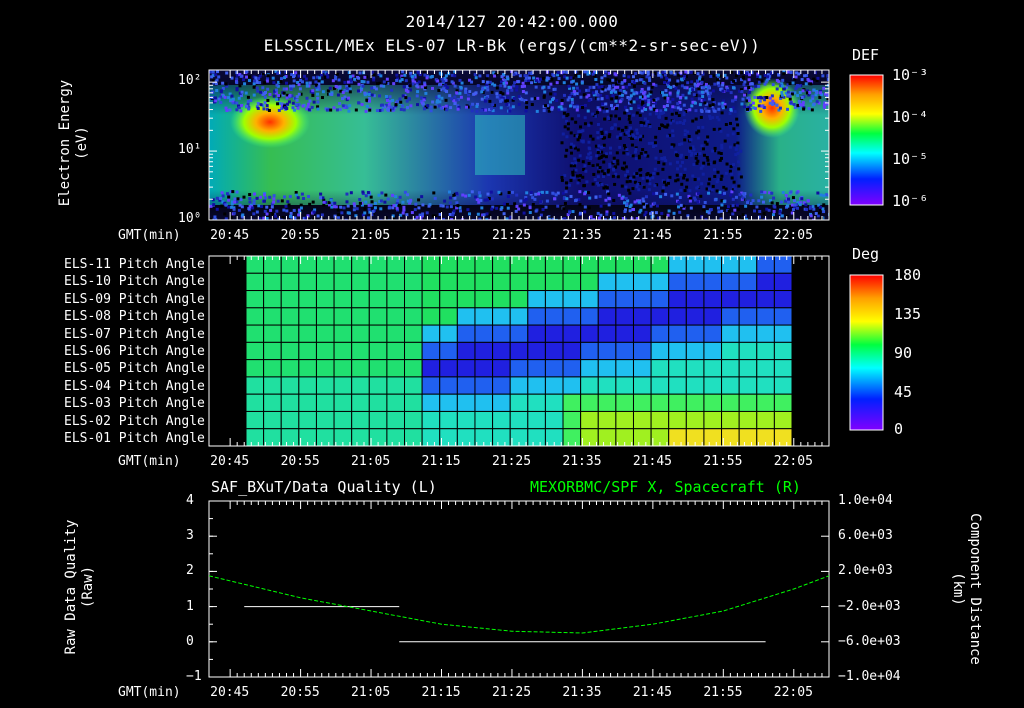 This screenshot has height=708, width=1024. I want to click on p3-ytick-left: 3, so click(190, 536).